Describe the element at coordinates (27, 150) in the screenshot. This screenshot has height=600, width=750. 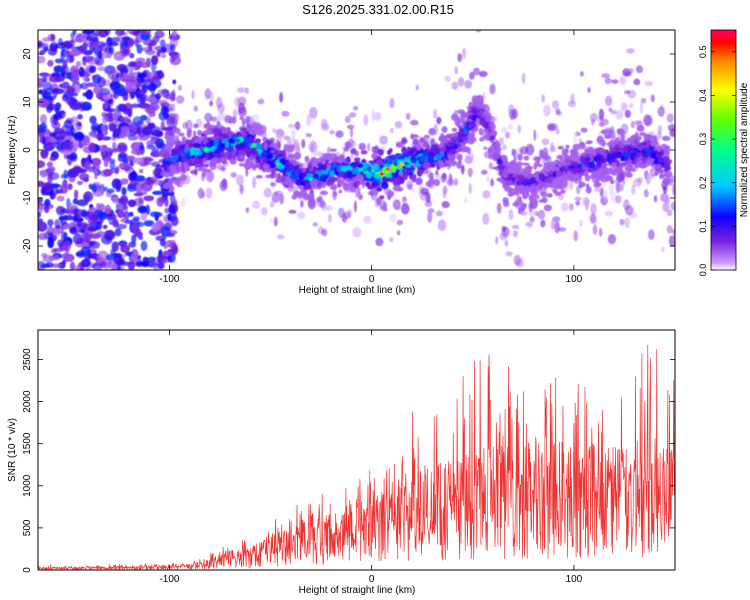
I see `spectrogram-y-tick-label: 0` at that location.